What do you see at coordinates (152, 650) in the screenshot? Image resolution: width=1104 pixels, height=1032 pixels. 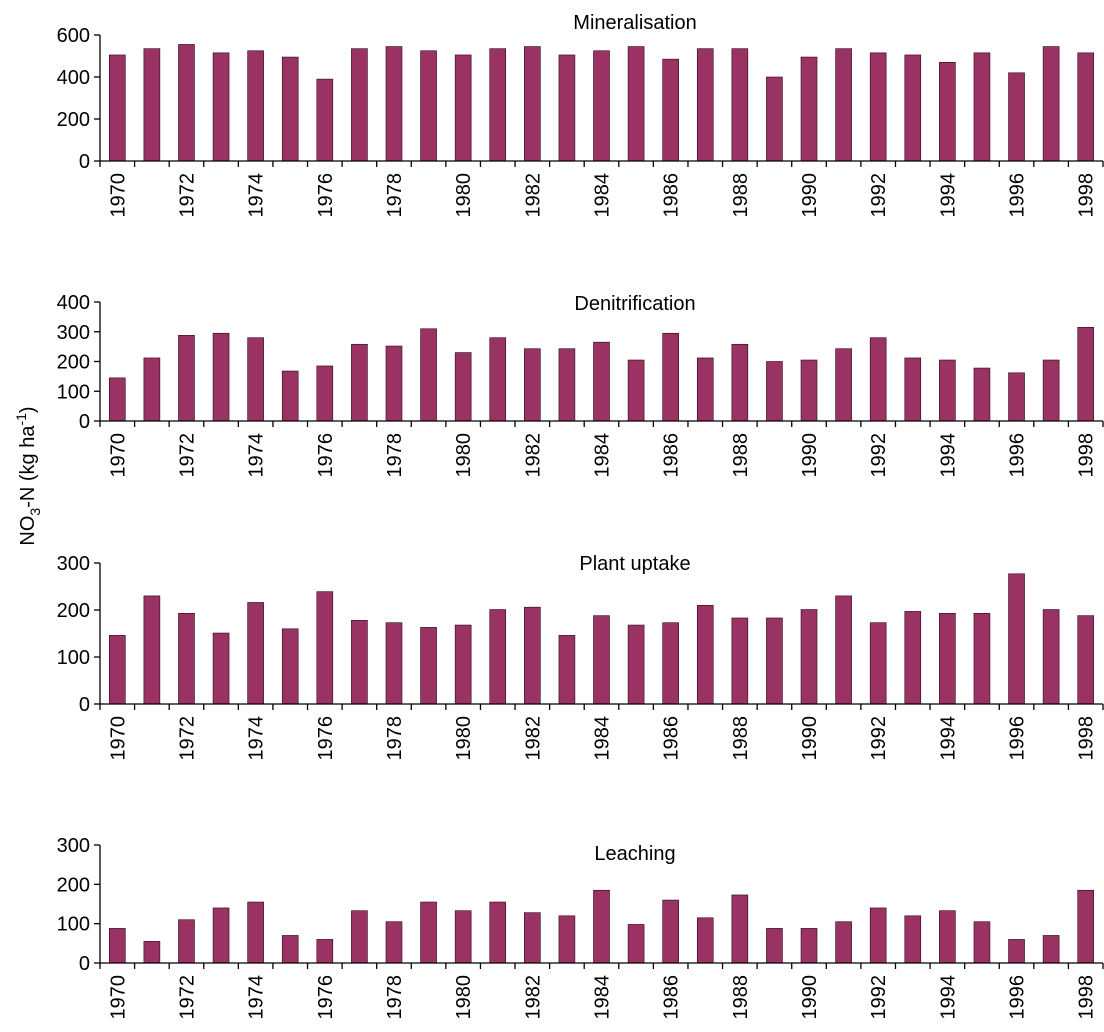 I see `bar-1971` at bounding box center [152, 650].